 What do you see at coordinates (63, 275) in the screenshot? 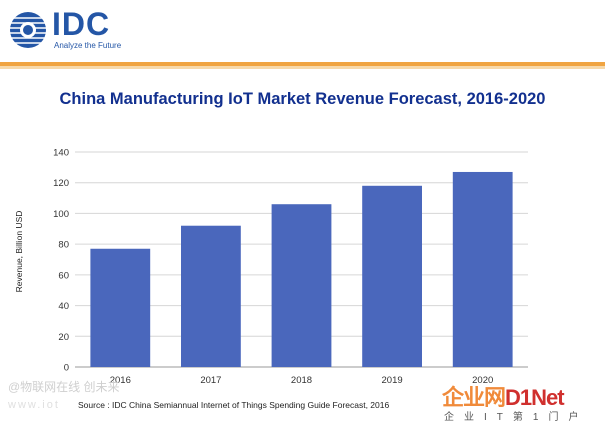
I see `y-tick-label: 60` at bounding box center [63, 275].